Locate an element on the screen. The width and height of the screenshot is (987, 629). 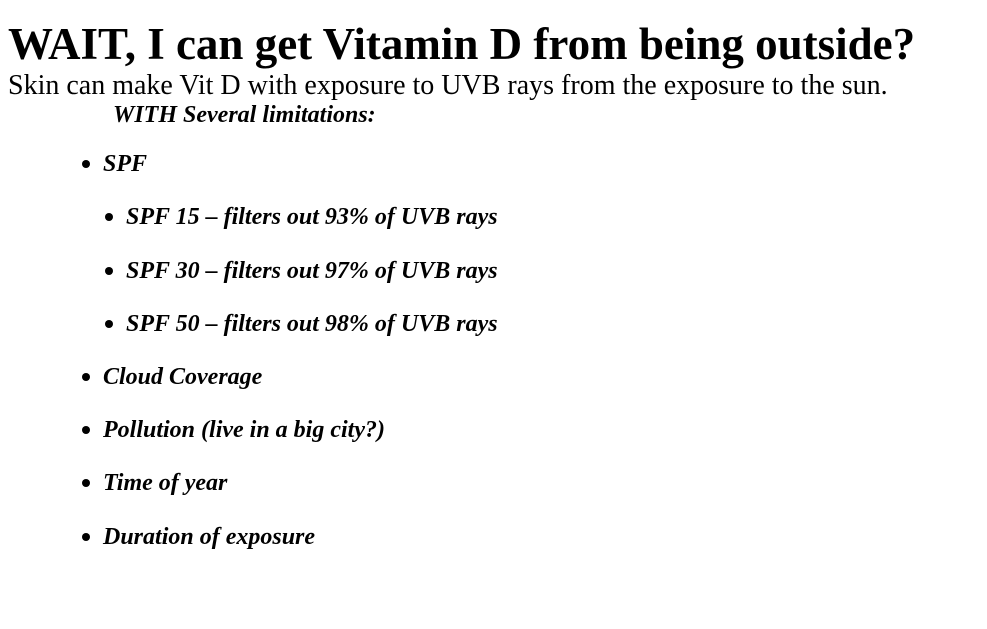
list-item: SPF is located at coordinates (115, 164).